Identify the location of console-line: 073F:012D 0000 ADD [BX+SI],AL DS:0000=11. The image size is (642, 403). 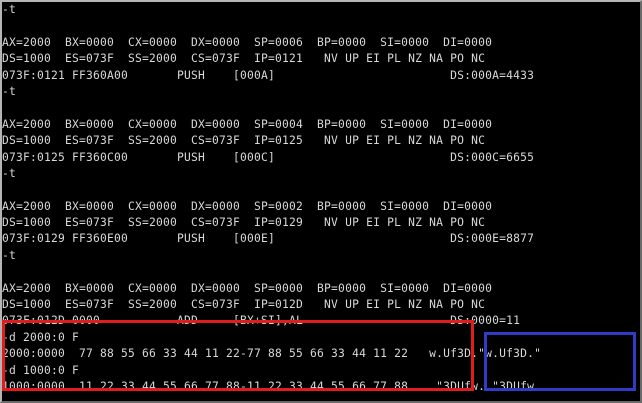
(261, 321).